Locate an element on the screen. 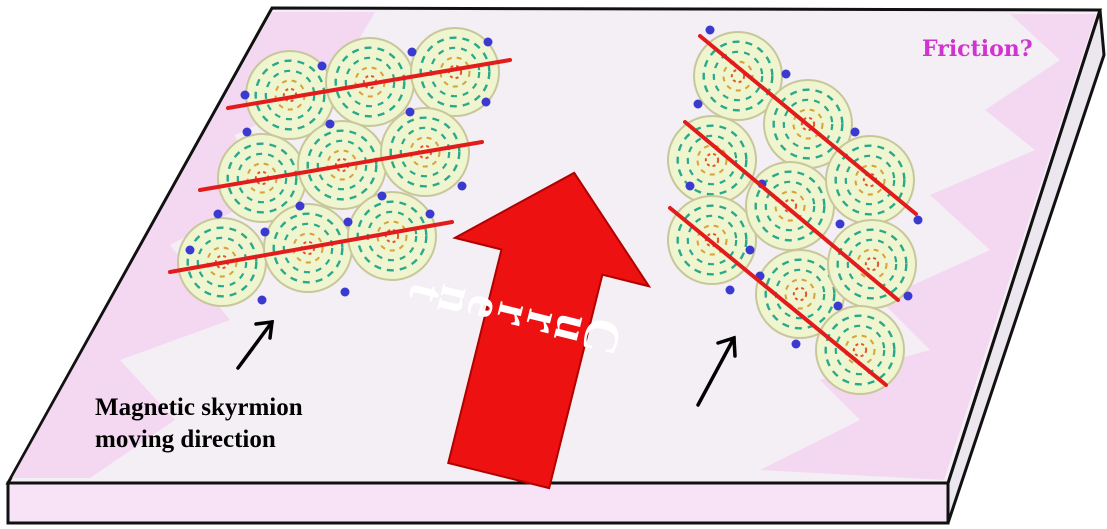 Image resolution: width=1107 pixels, height=529 pixels. left-track-lines is located at coordinates (340, 166).